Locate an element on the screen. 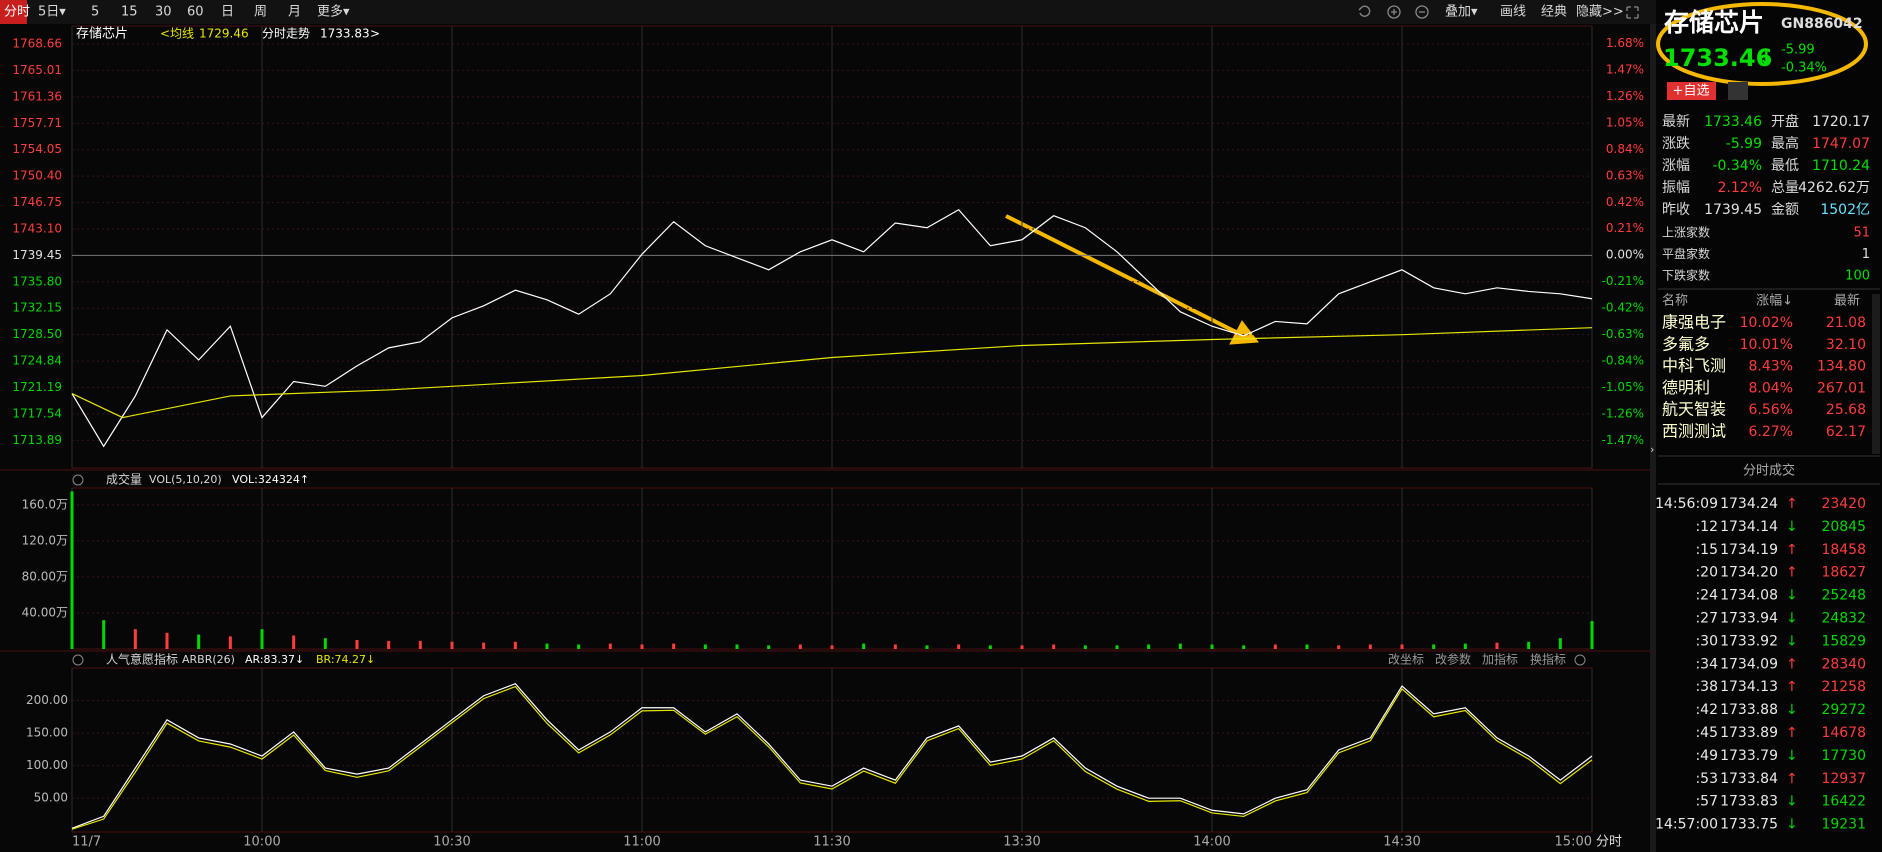 This screenshot has width=1882, height=852. toolbar-tab: 更多▾ is located at coordinates (333, 12).